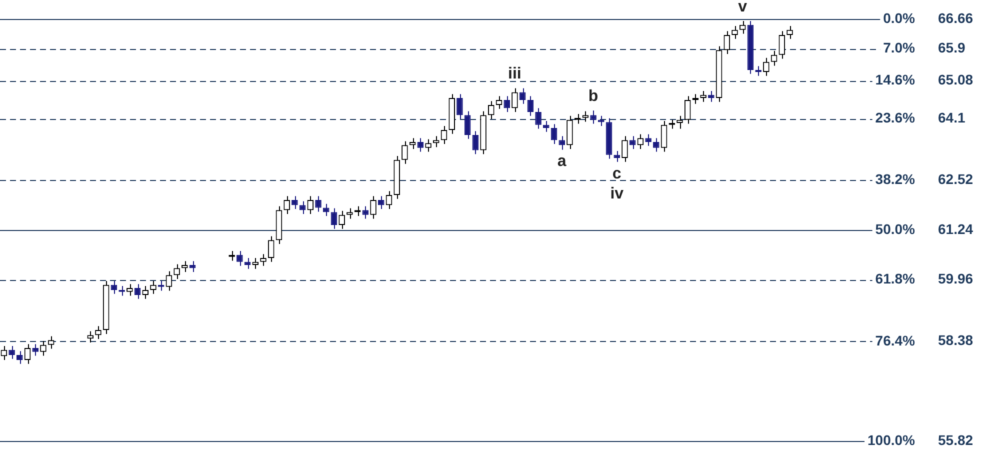  I want to click on y-tick-label: 61.24, so click(956, 228).